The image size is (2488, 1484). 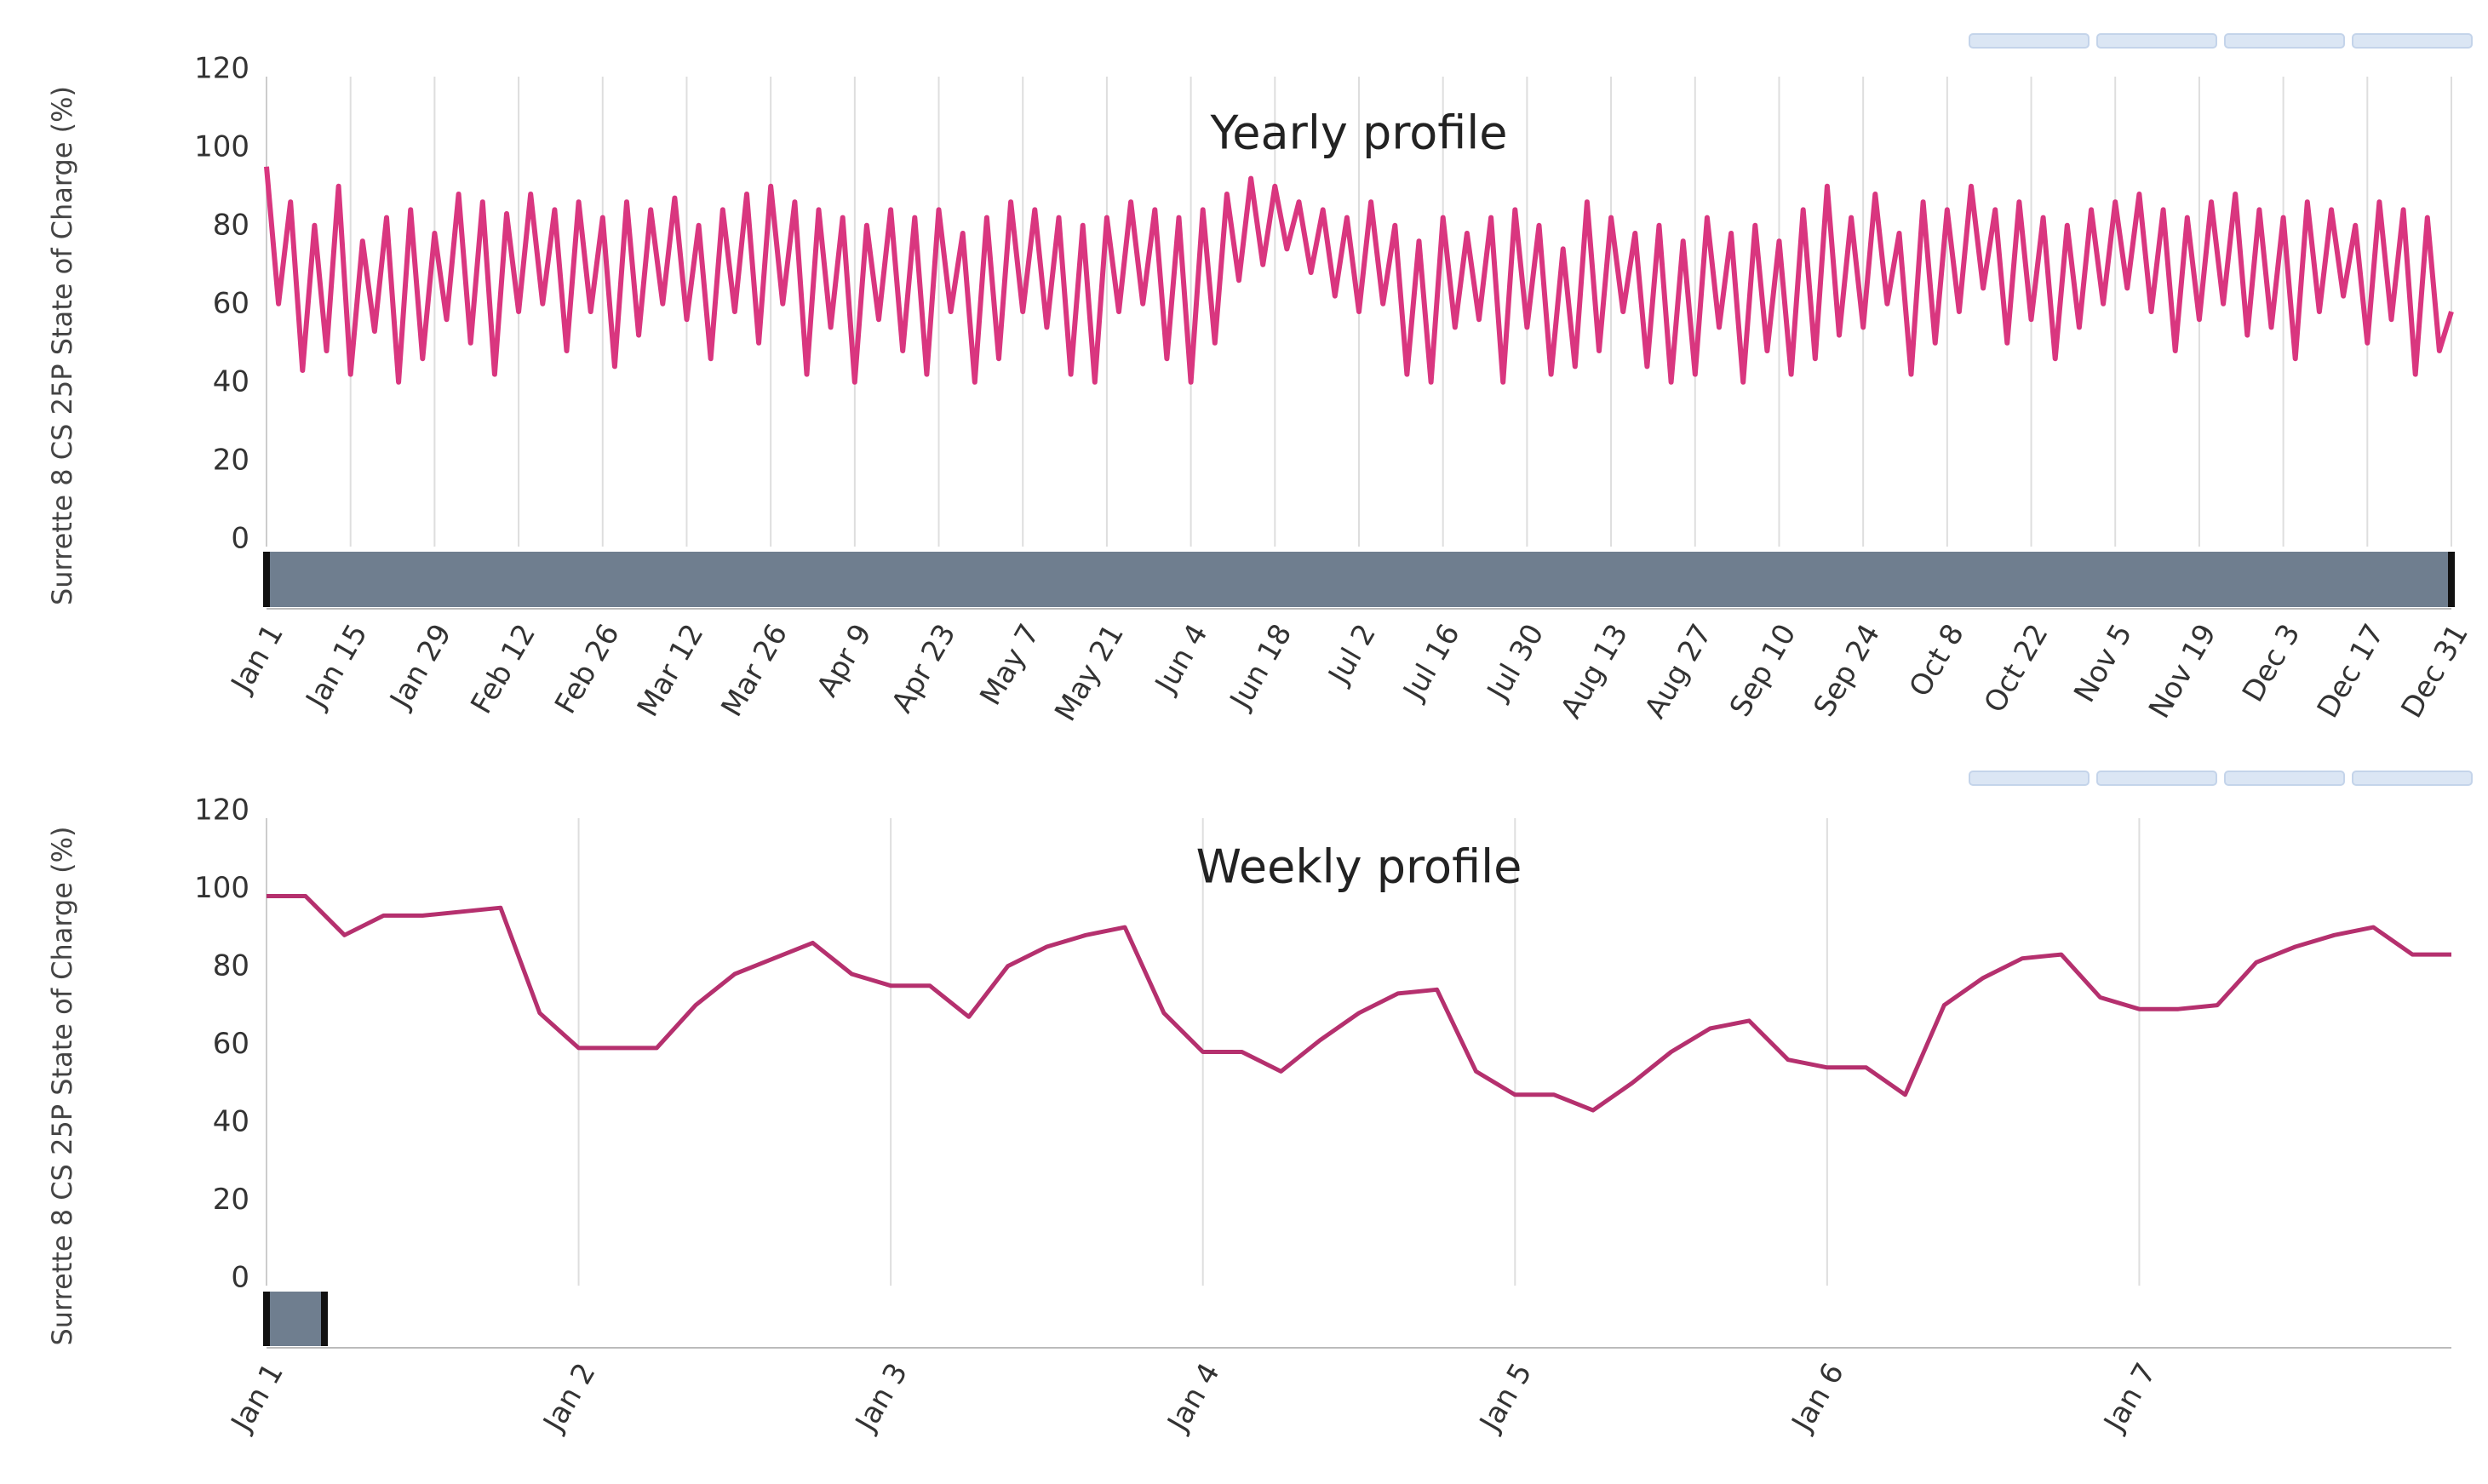 What do you see at coordinates (881, 1397) in the screenshot?
I see `x-tick-label: Jan 3` at bounding box center [881, 1397].